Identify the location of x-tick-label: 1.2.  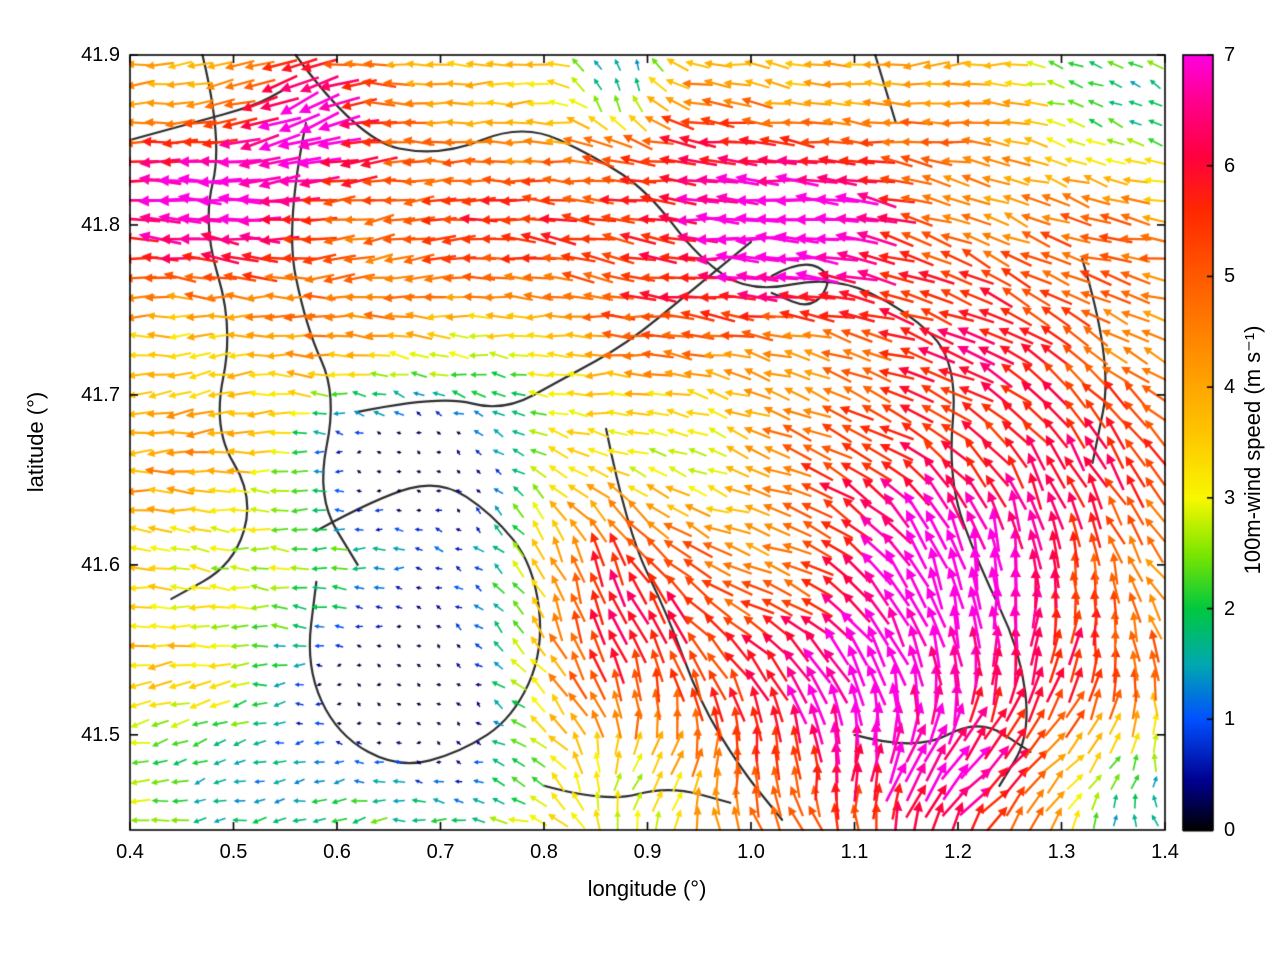
(958, 852).